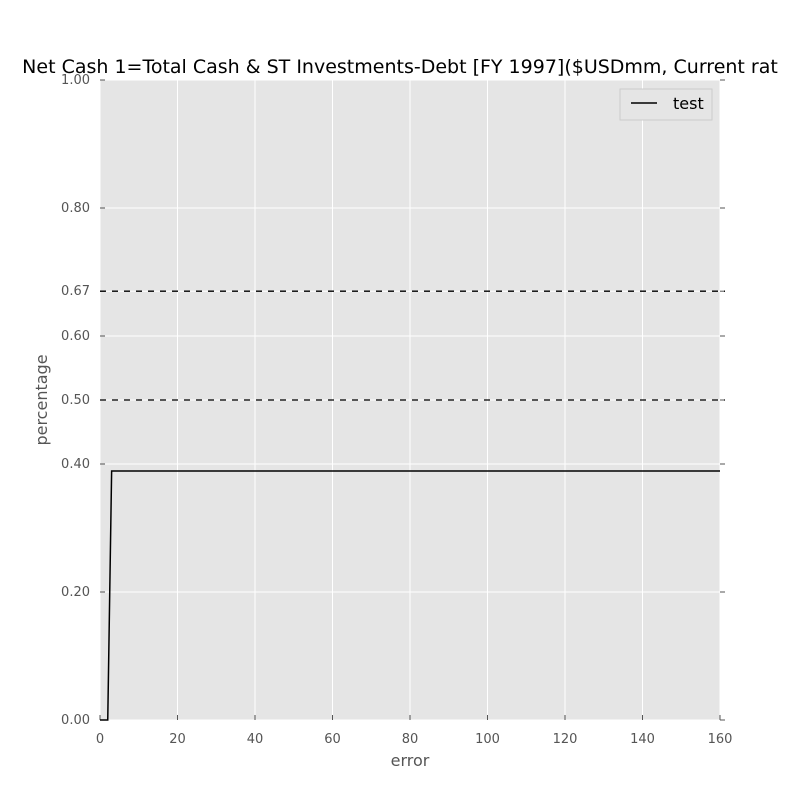  Describe the element at coordinates (720, 739) in the screenshot. I see `x-tick-label: 160` at that location.